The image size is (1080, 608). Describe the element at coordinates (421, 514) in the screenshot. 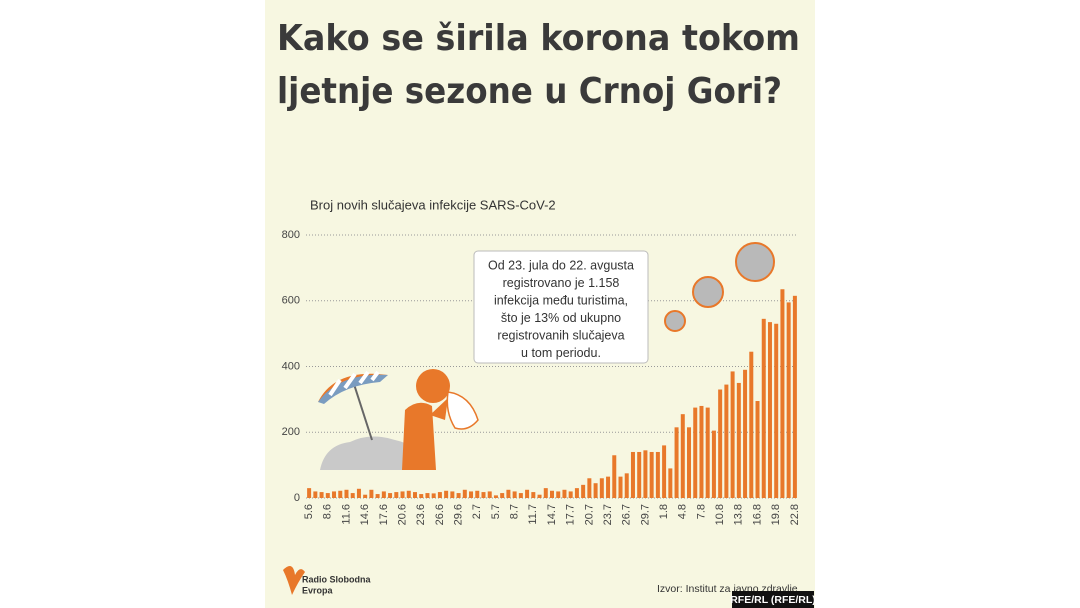

I see `x-tick-label: 23.6` at that location.